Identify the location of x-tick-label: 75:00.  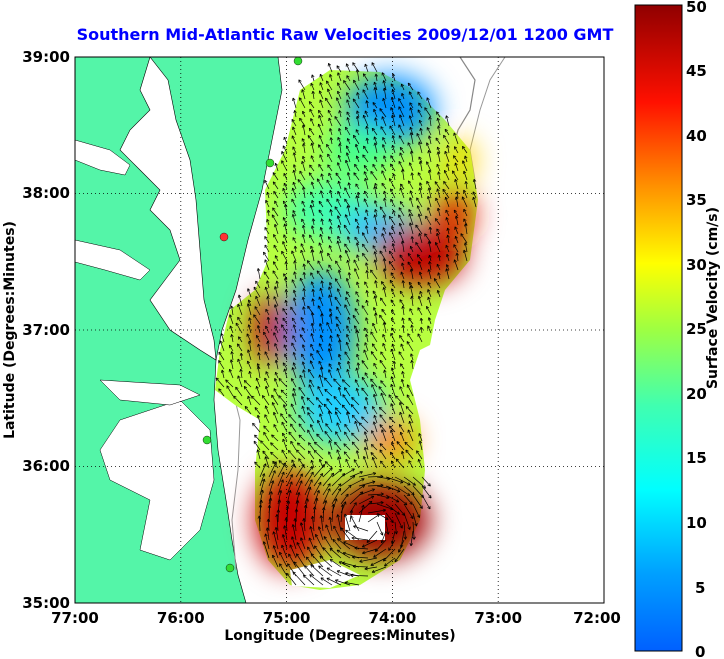
(287, 618).